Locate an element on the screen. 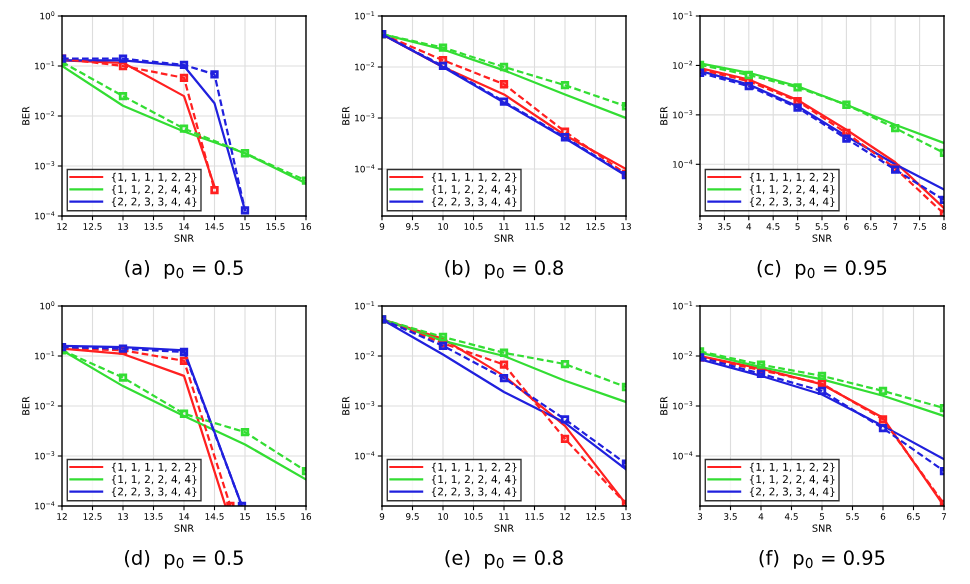 Image resolution: width=970 pixels, height=584 pixels. text: (f) p$_{0}$ = 0.95 is located at coordinates (822, 559).